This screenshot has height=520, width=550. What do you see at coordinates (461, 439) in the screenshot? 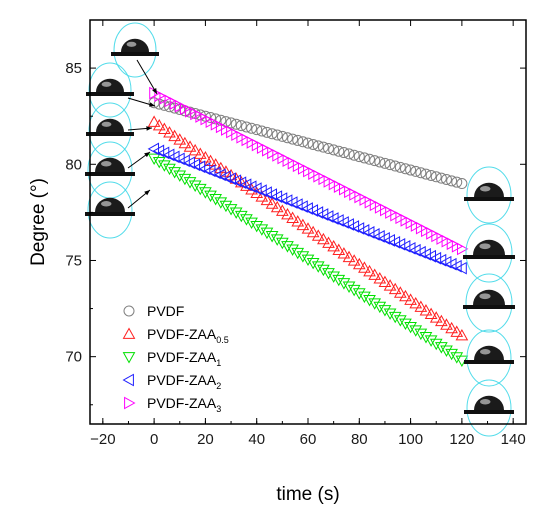
I see `x-tick-label: 120` at bounding box center [461, 439].